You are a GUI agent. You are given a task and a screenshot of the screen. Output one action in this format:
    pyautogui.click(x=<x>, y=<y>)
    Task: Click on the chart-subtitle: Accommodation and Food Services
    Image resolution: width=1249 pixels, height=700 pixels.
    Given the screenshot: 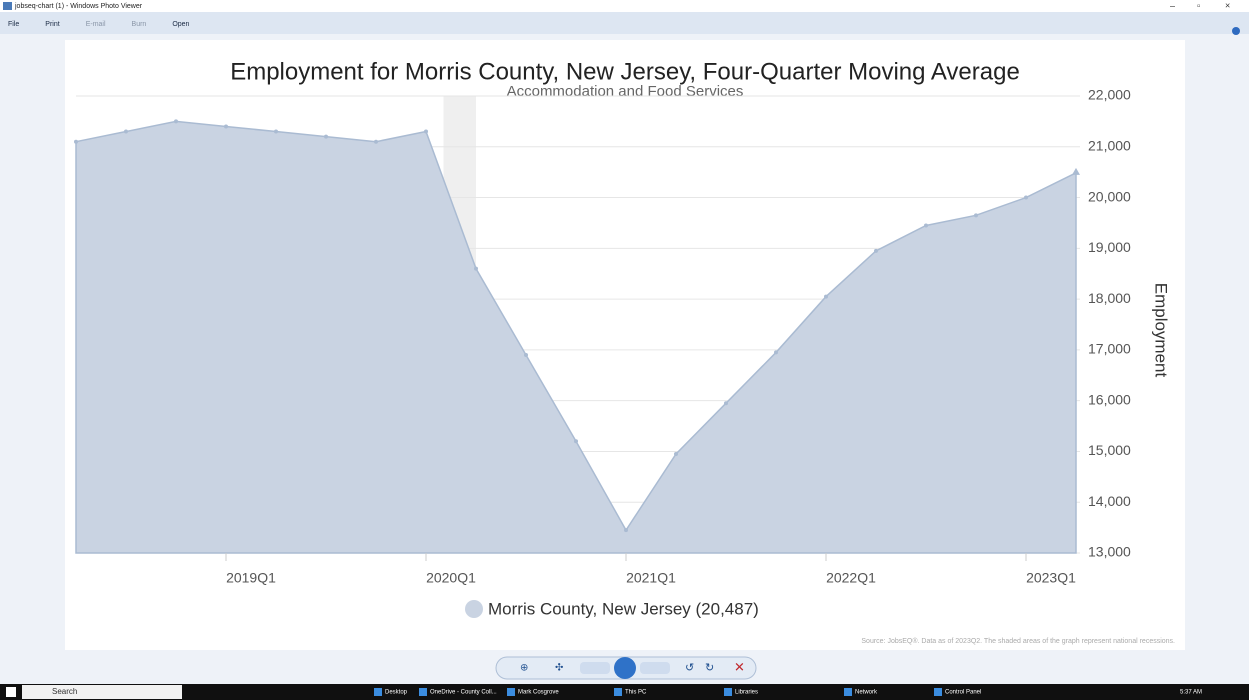 What is the action you would take?
    pyautogui.click(x=625, y=91)
    